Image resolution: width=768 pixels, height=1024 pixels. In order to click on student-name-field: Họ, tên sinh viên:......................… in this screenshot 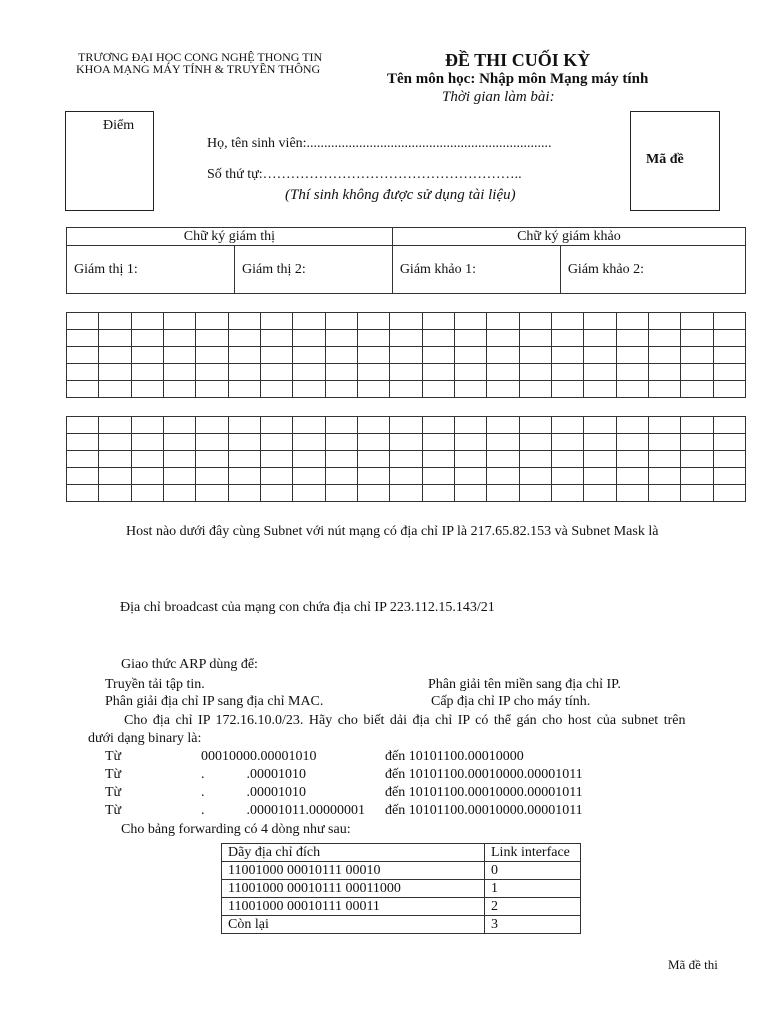, I will do `click(379, 143)`.